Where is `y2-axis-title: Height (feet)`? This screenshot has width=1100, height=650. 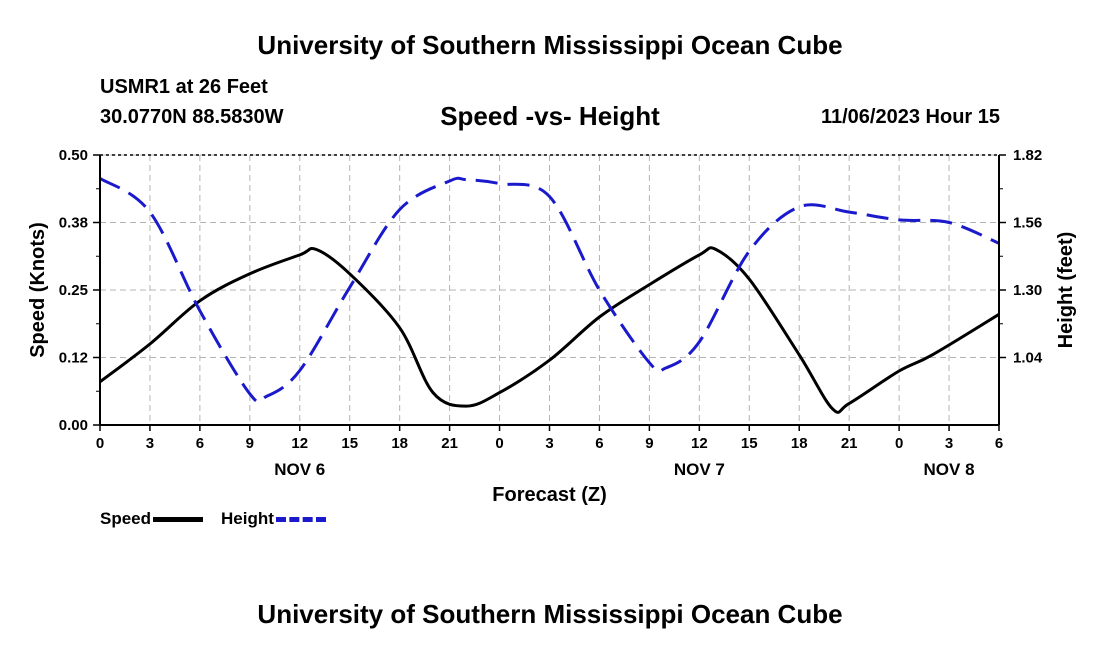 y2-axis-title: Height (feet) is located at coordinates (1066, 290).